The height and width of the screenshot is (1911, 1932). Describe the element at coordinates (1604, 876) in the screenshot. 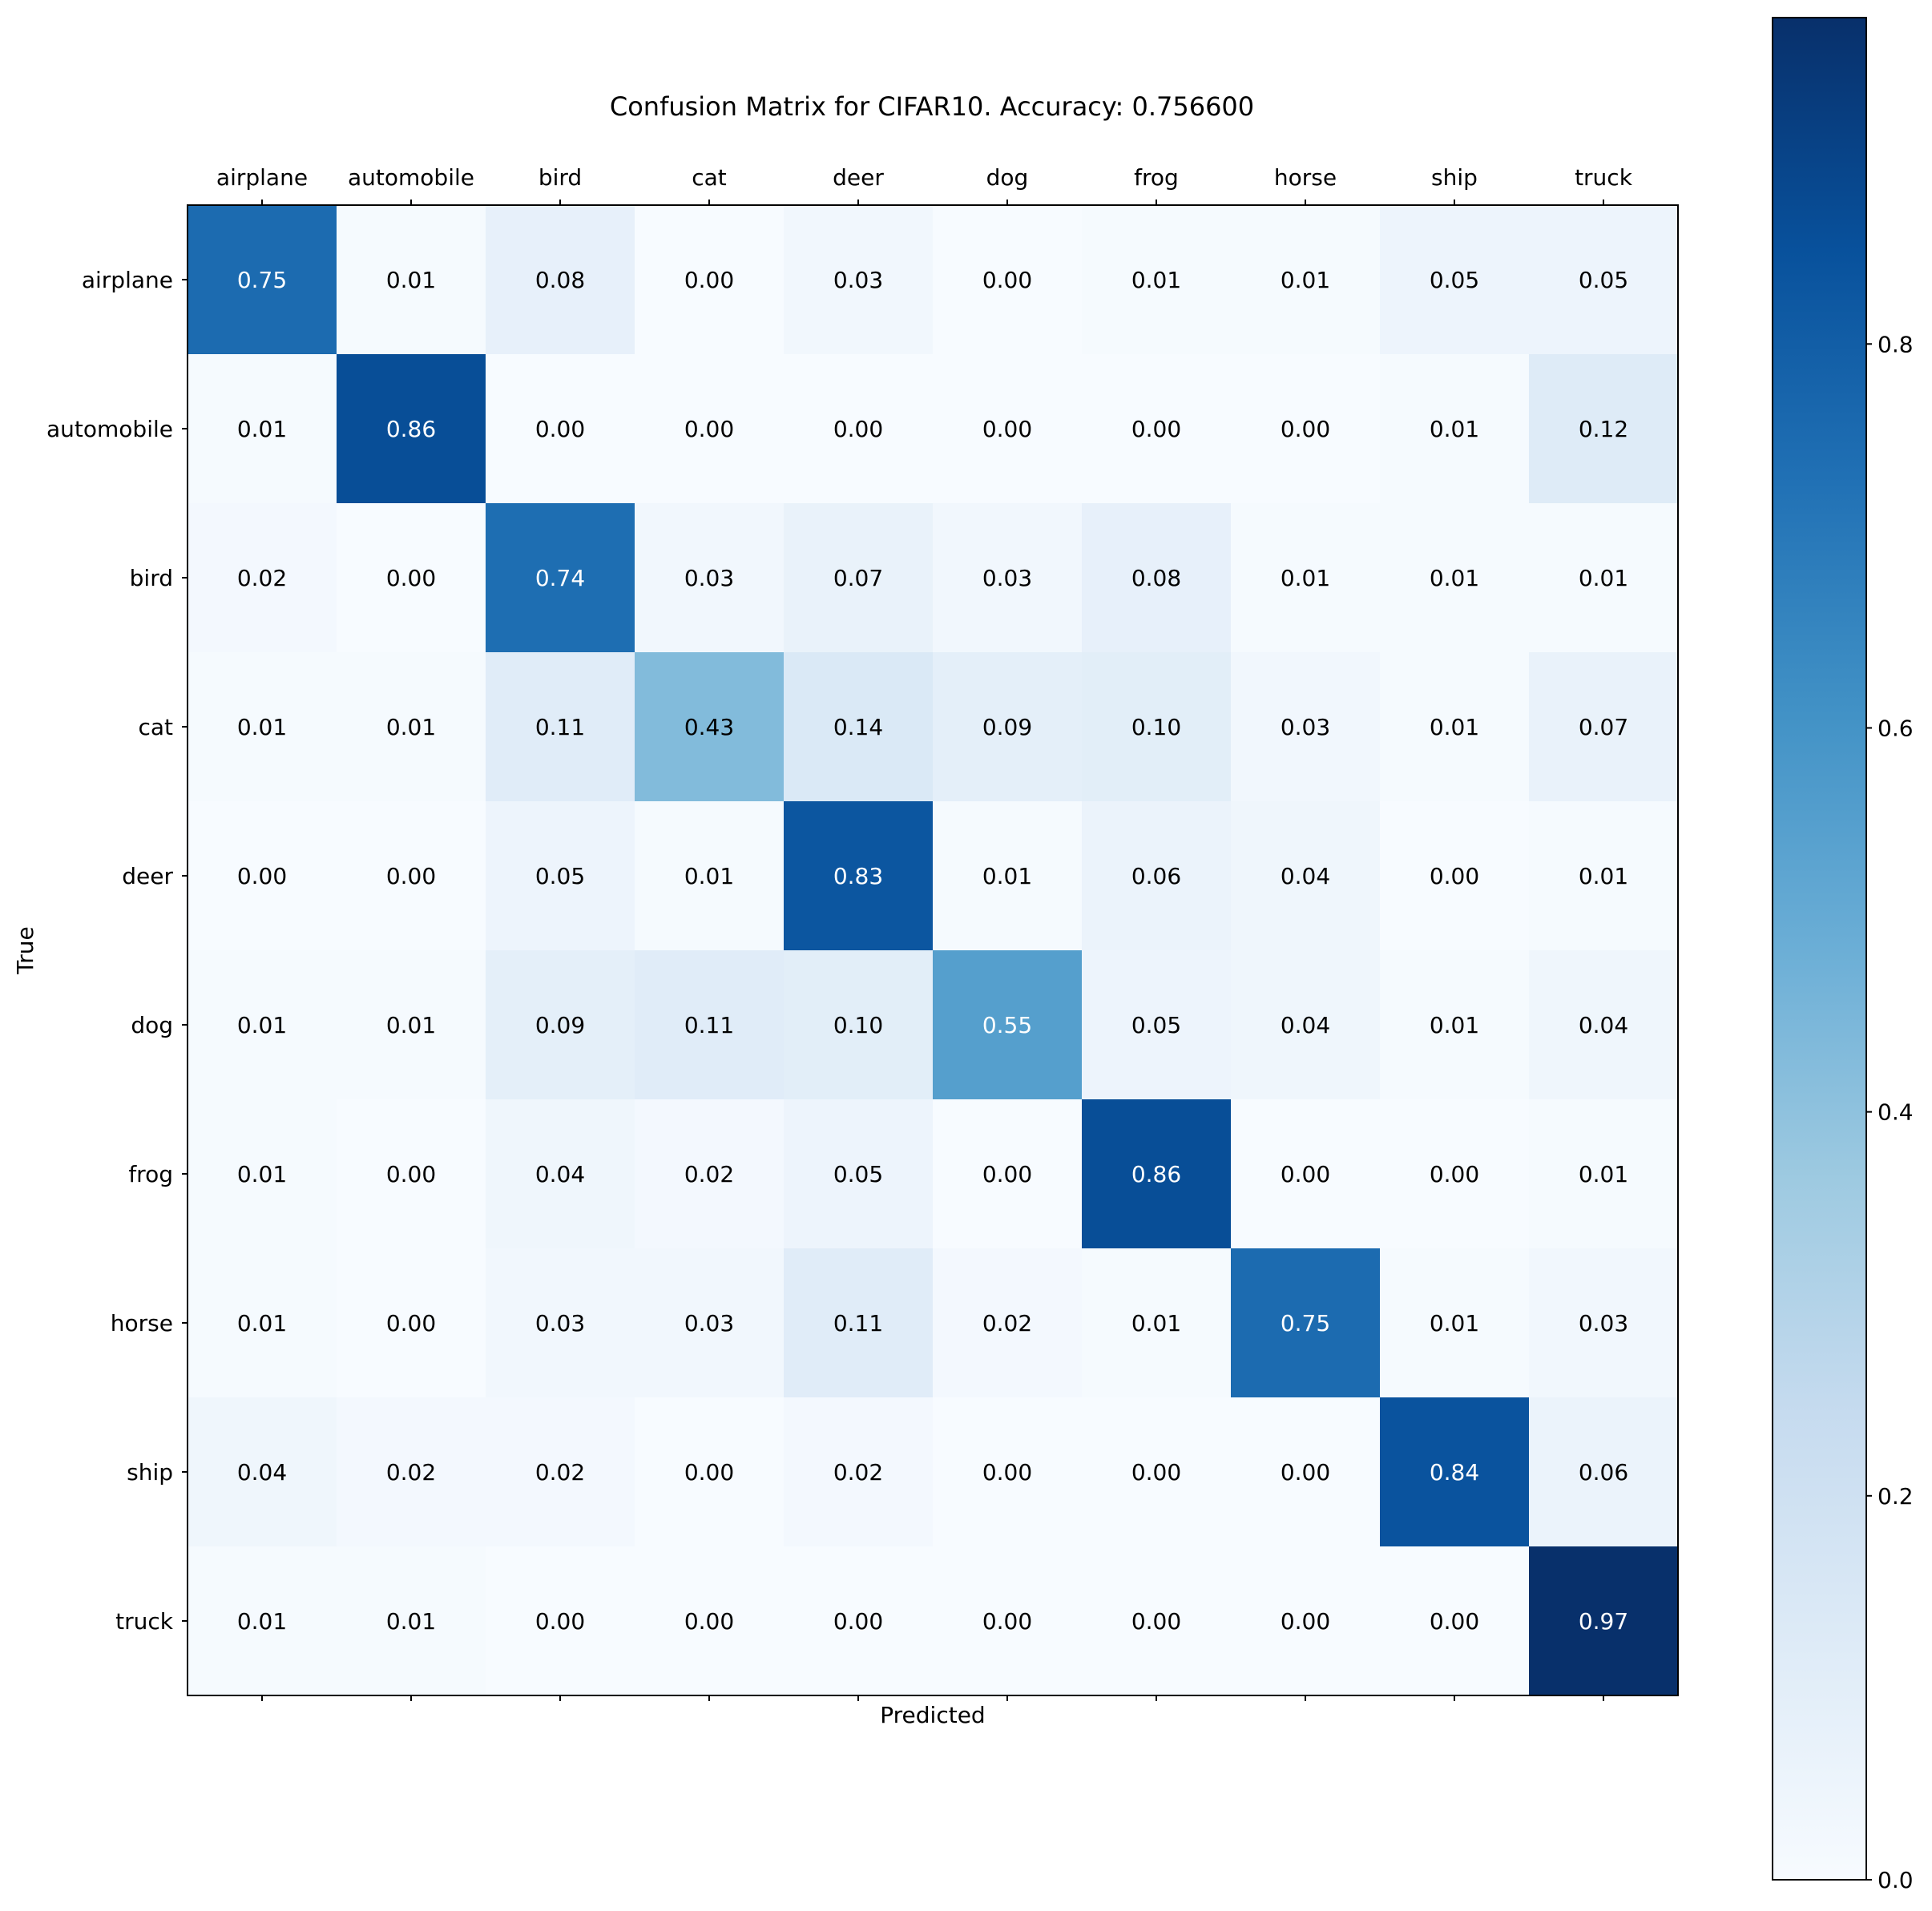

I see `heatmap-cell-deer-truck` at that location.